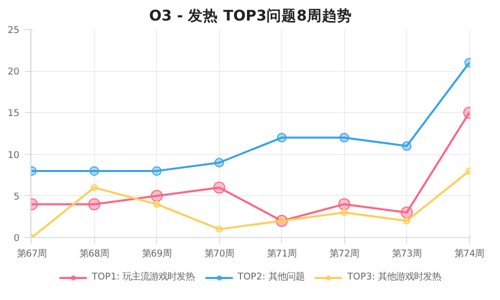 Image resolution: width=500 pixels, height=300 pixels. I want to click on x-tick-label: 第68周, so click(94, 254).